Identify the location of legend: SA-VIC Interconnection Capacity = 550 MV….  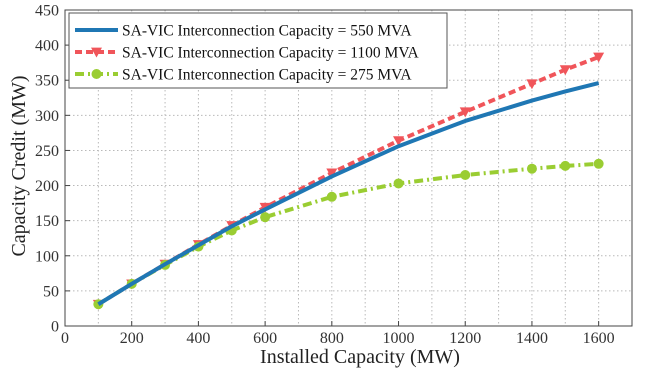
(258, 50).